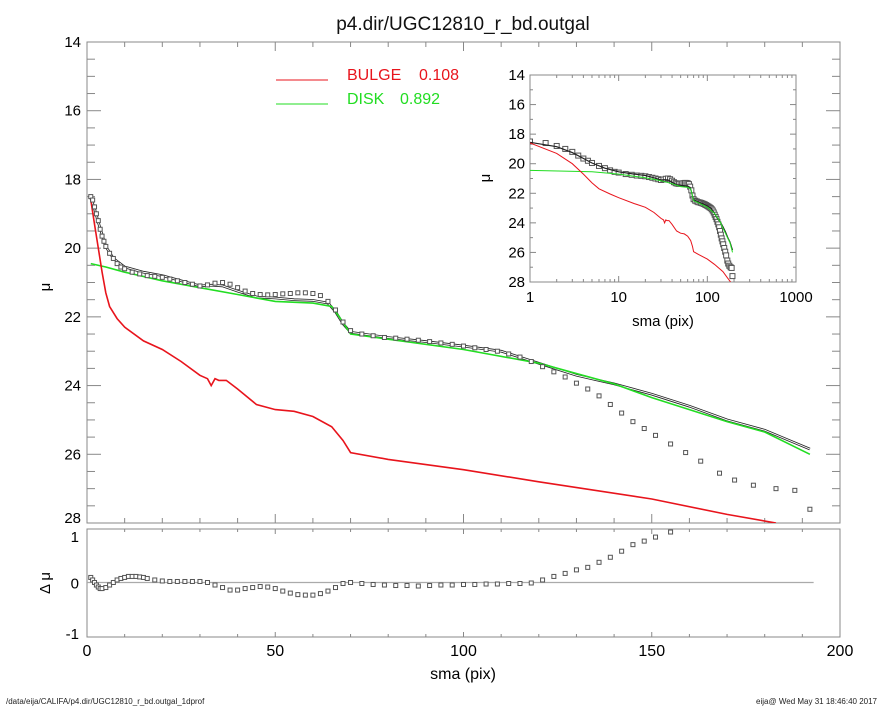 This screenshot has width=885, height=708. Describe the element at coordinates (463, 651) in the screenshot. I see `x-tick-label: 100` at that location.